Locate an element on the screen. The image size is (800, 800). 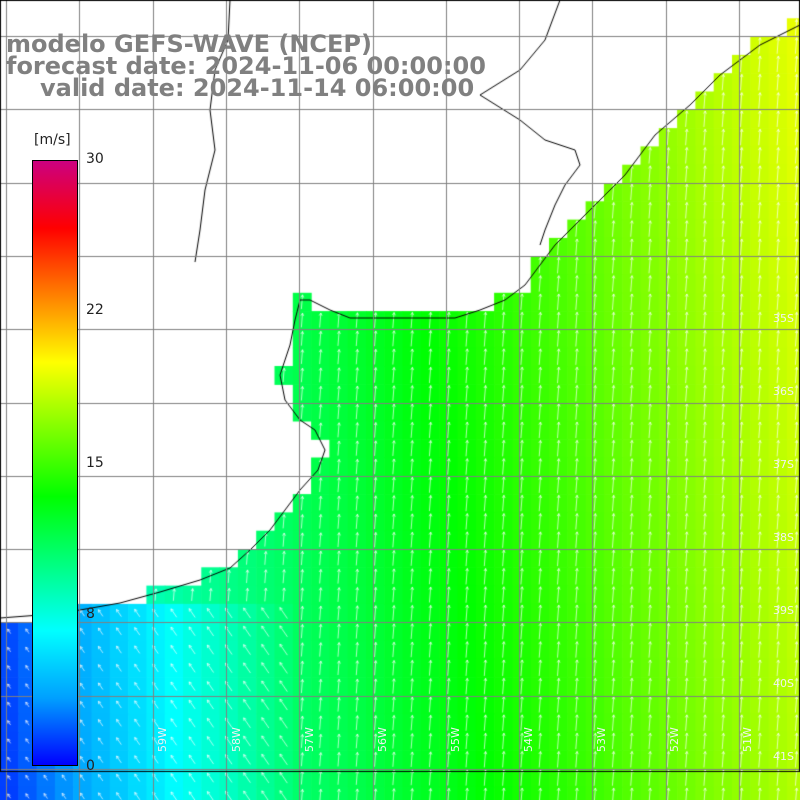
lon-label: 54W is located at coordinates (528, 739).